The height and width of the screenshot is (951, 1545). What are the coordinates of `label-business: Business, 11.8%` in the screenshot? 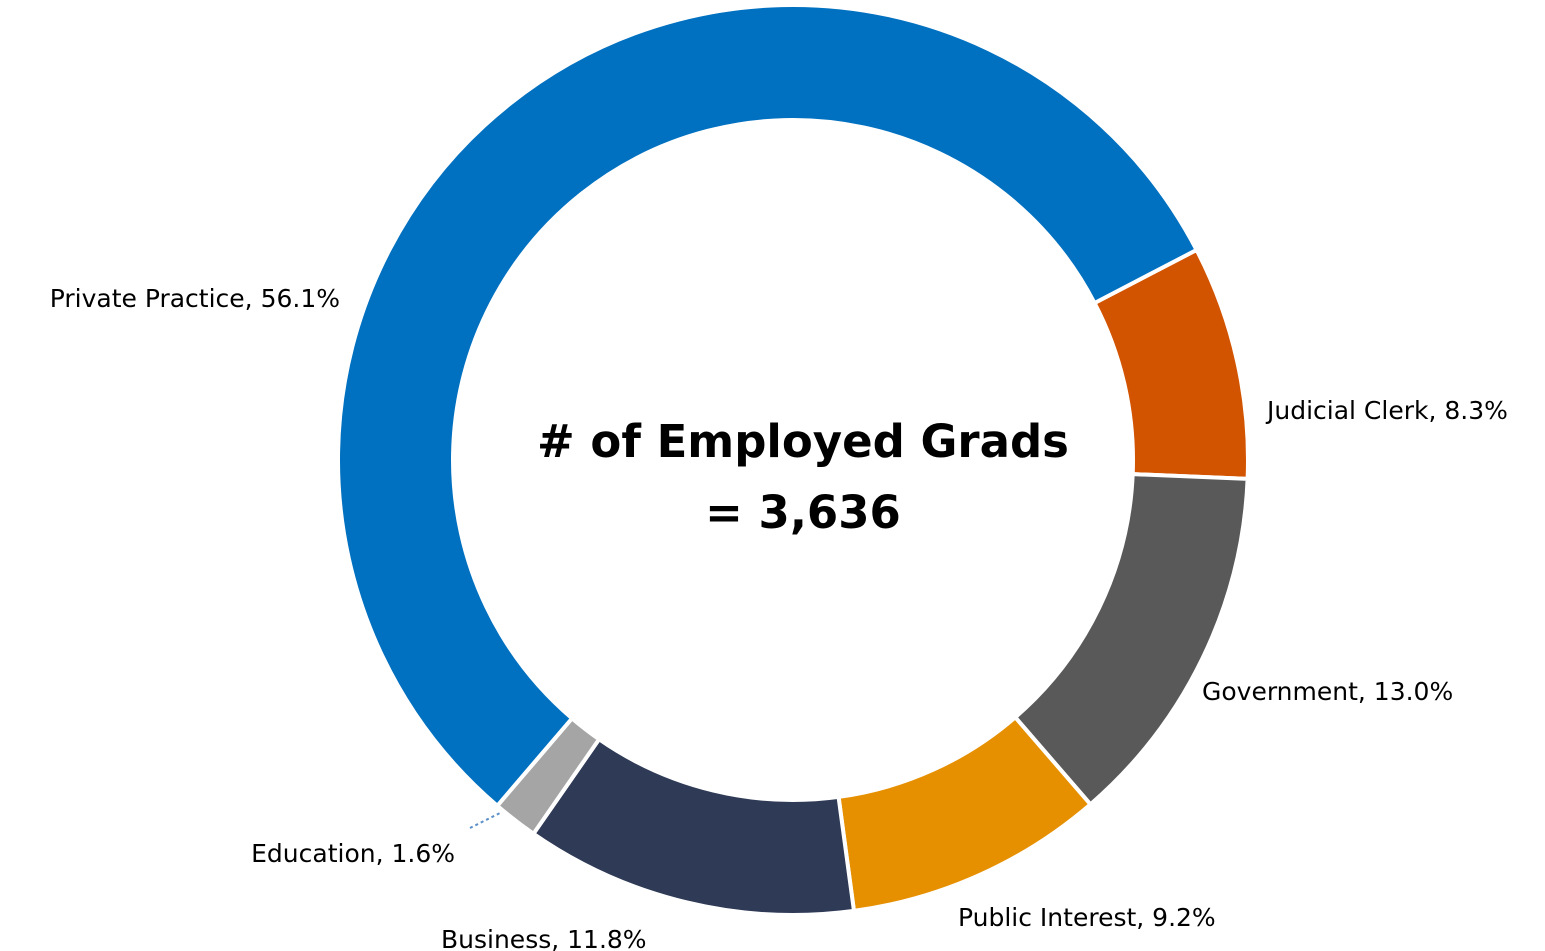 It's located at (544, 938).